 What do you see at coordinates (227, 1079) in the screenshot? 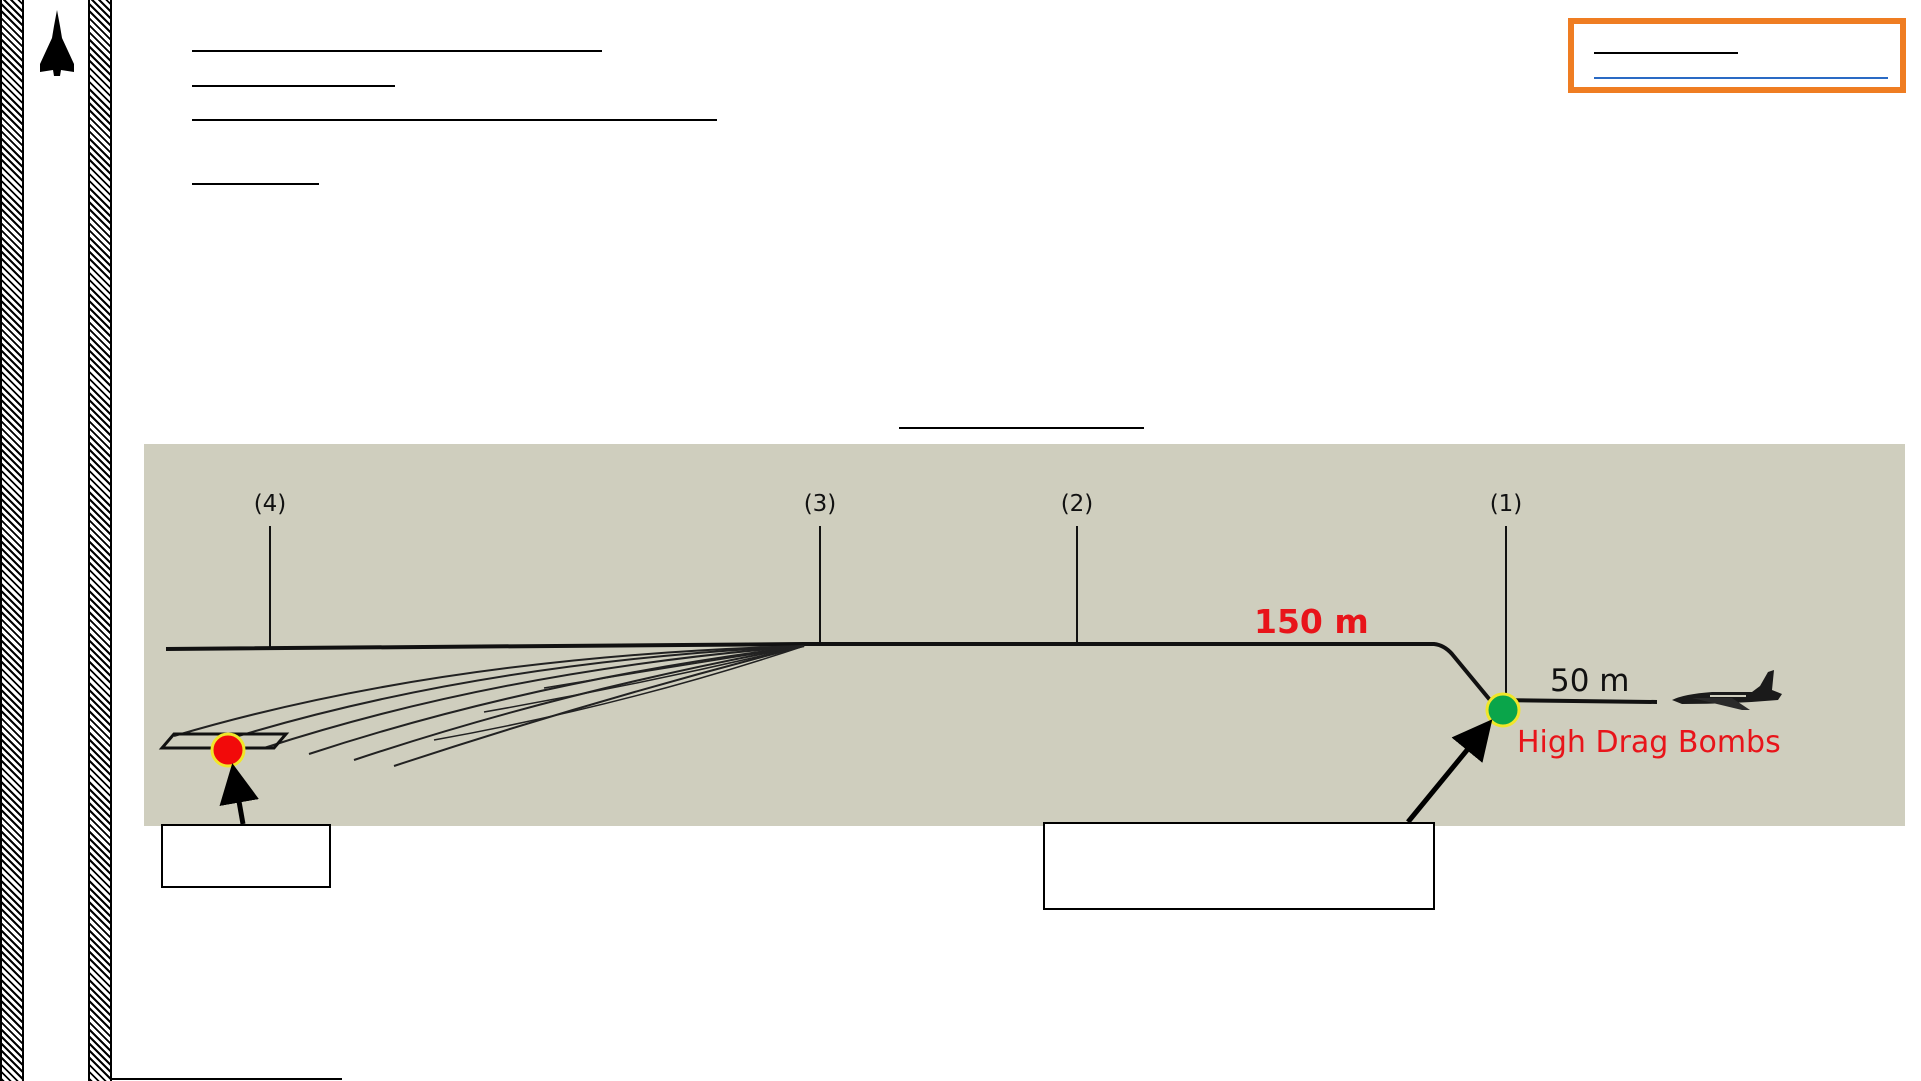
I see `footer-rule` at bounding box center [227, 1079].